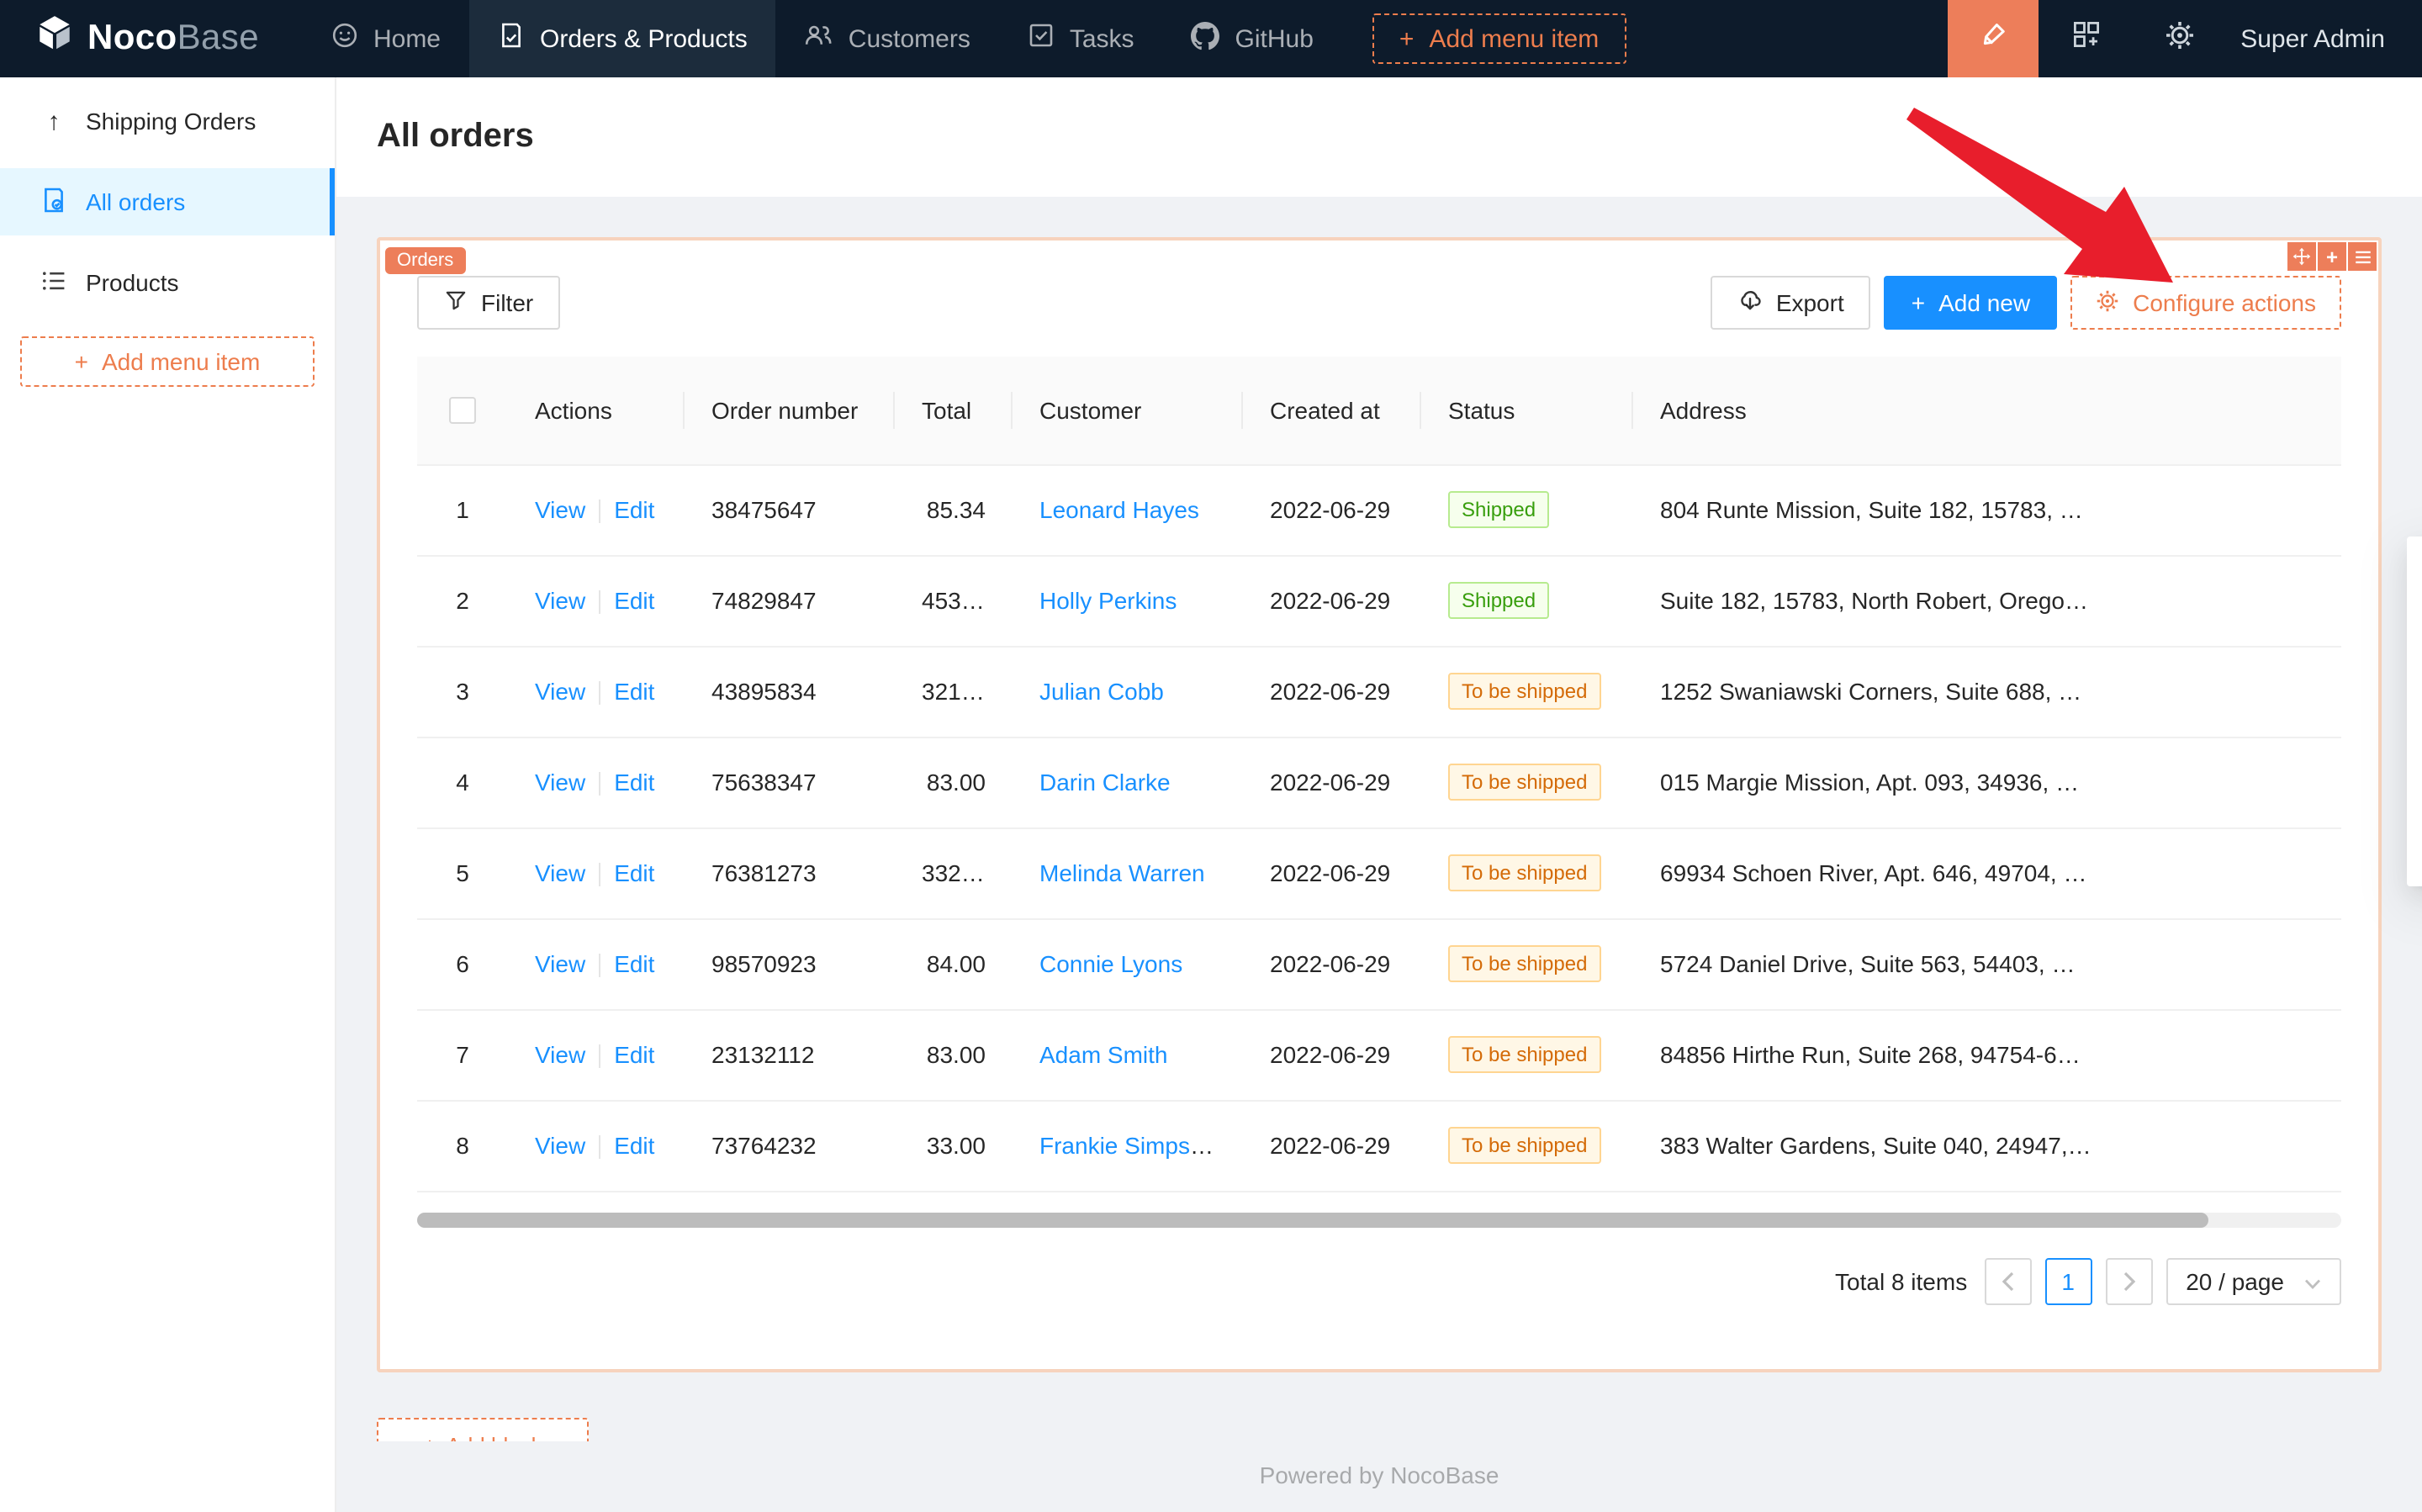 The height and width of the screenshot is (1512, 2422). Describe the element at coordinates (511, 39) in the screenshot. I see `file-done-icon` at that location.